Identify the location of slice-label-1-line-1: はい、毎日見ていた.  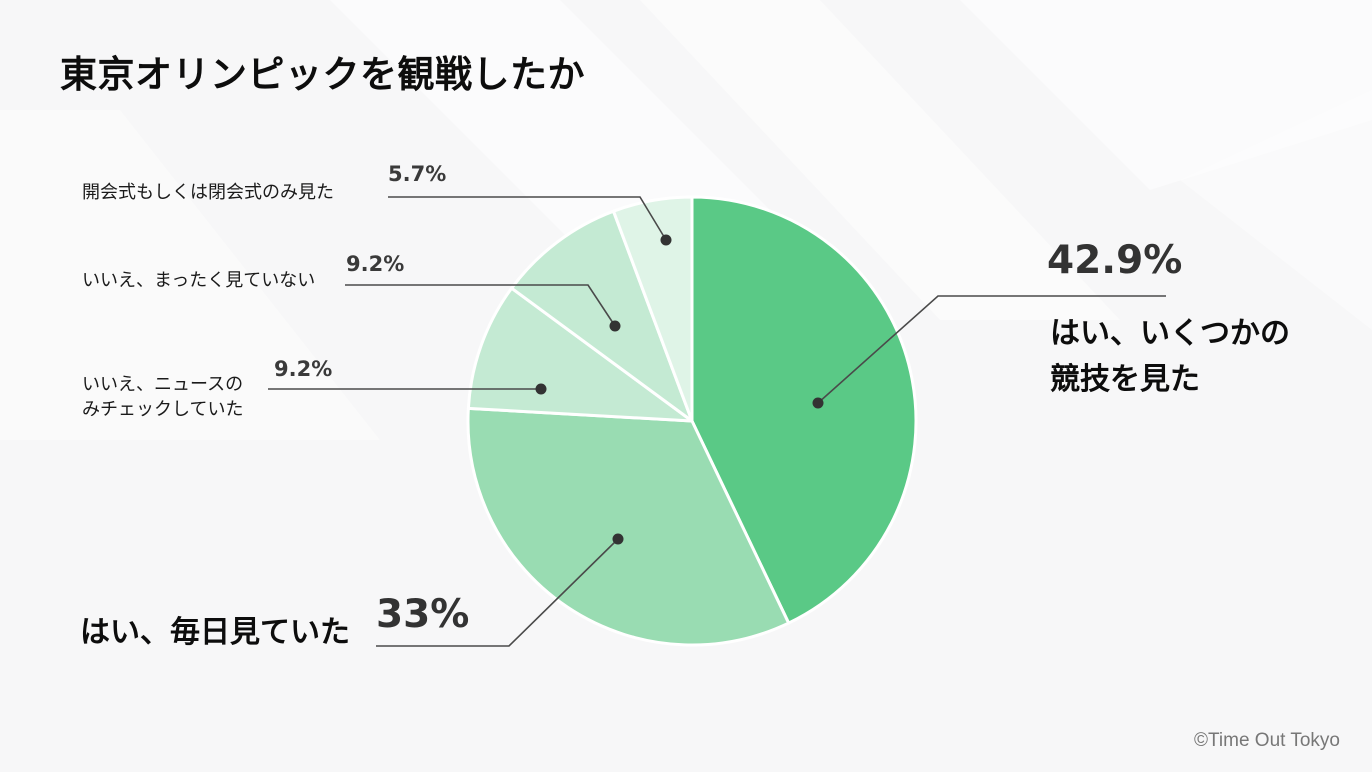
(215, 632).